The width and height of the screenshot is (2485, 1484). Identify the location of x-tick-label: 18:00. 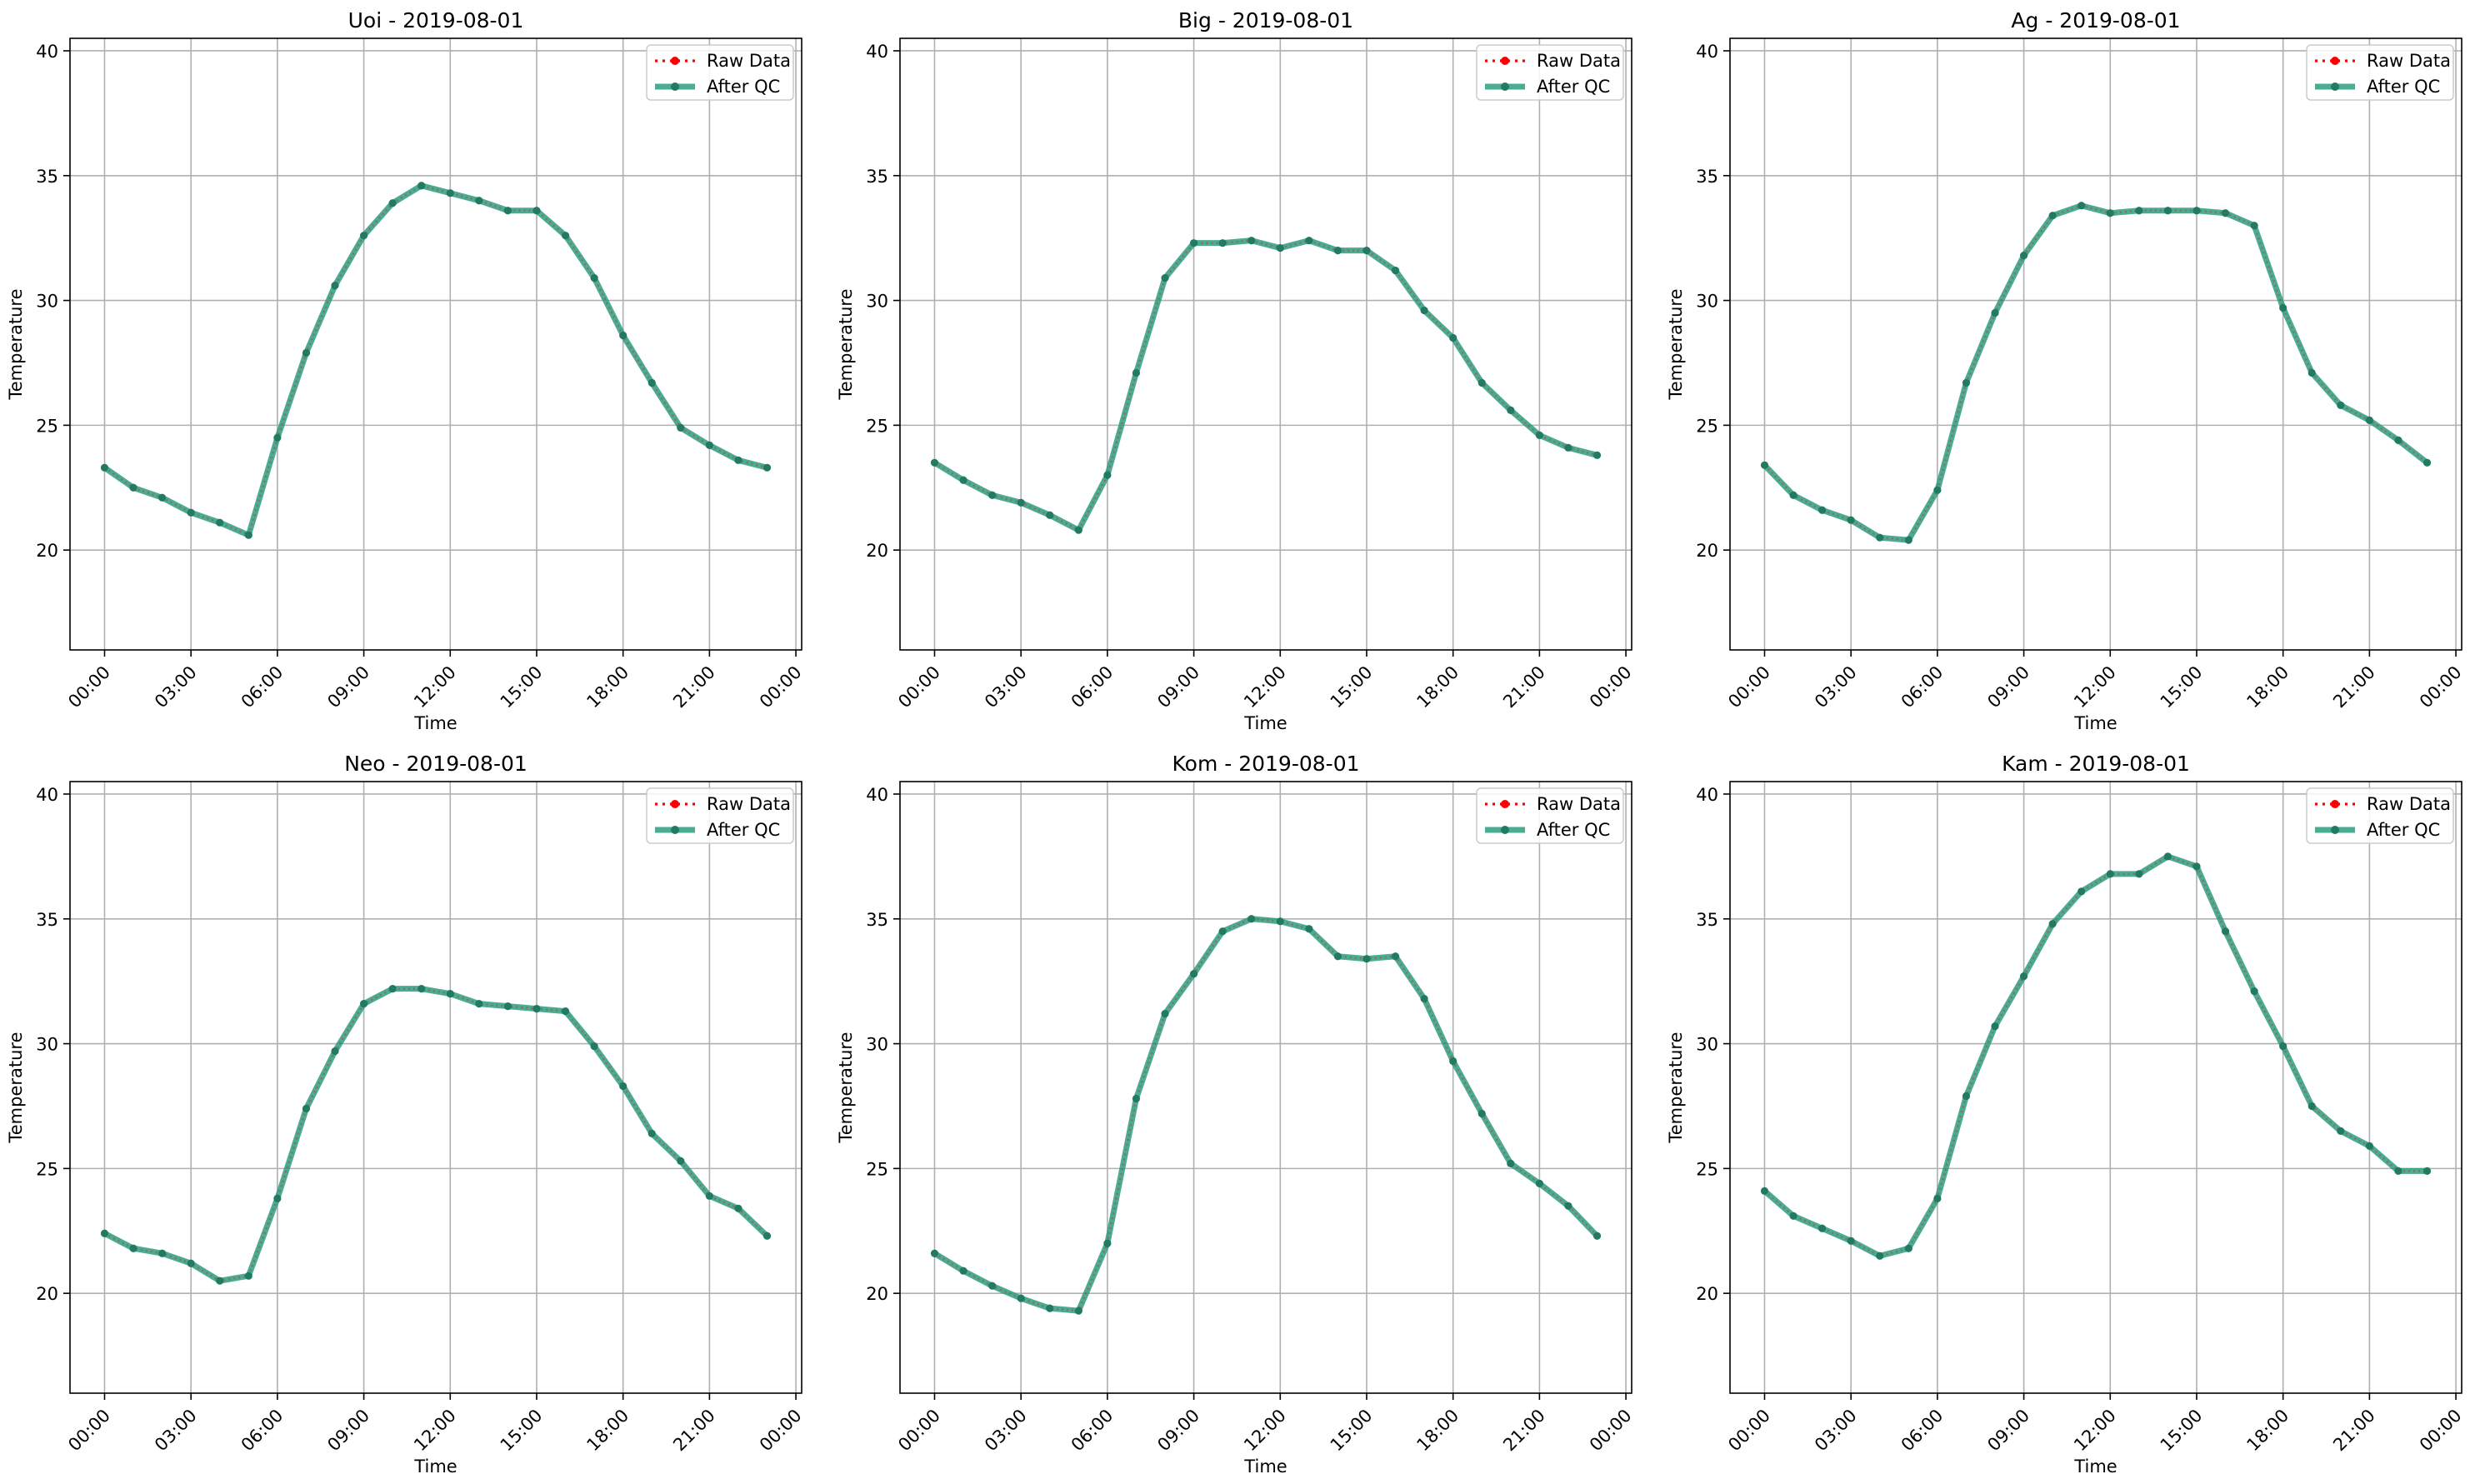
(1437, 687).